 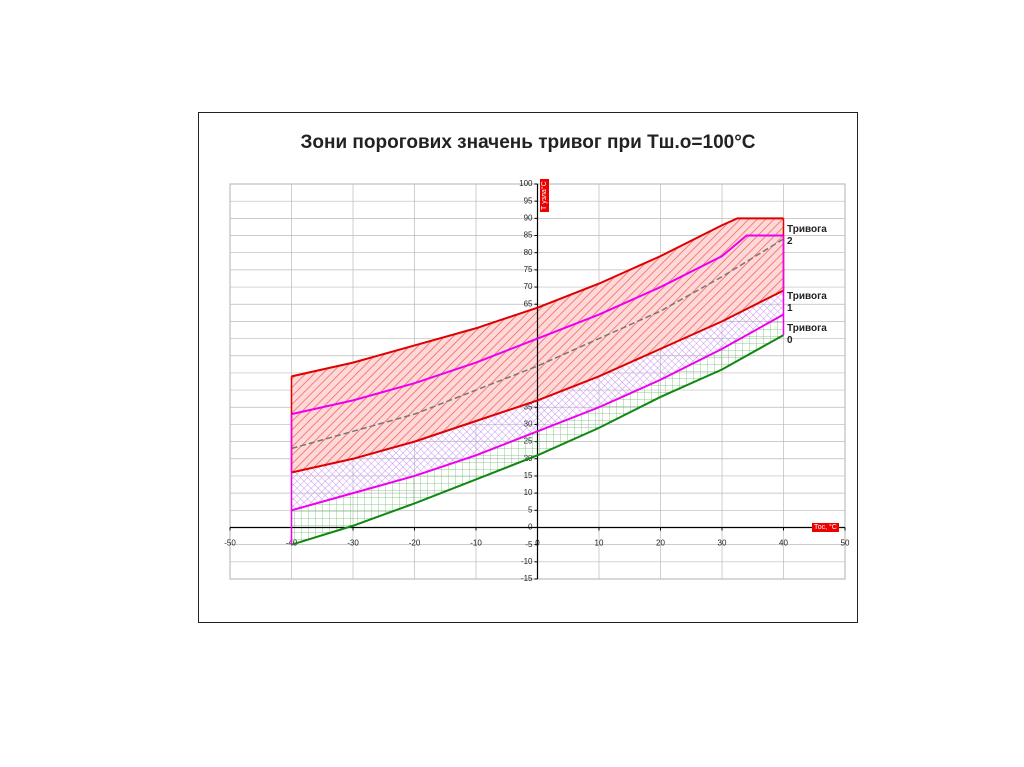 I want to click on y-tick-label: -10, so click(x=527, y=561).